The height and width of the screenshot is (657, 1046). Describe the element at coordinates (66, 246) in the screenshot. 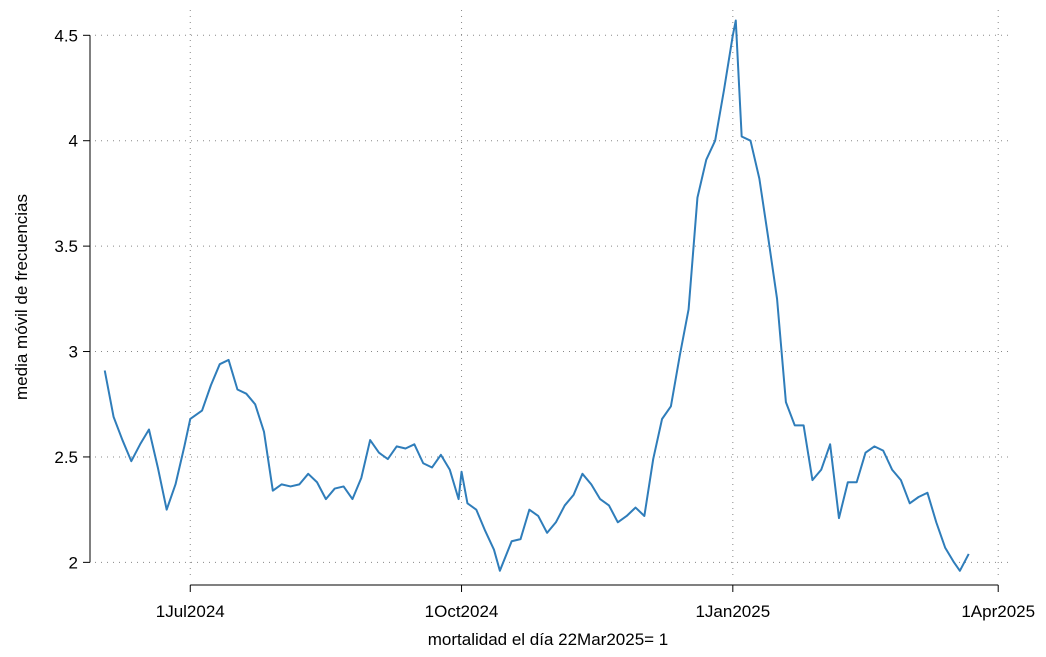

I see `y-tick-label: 3.5` at that location.